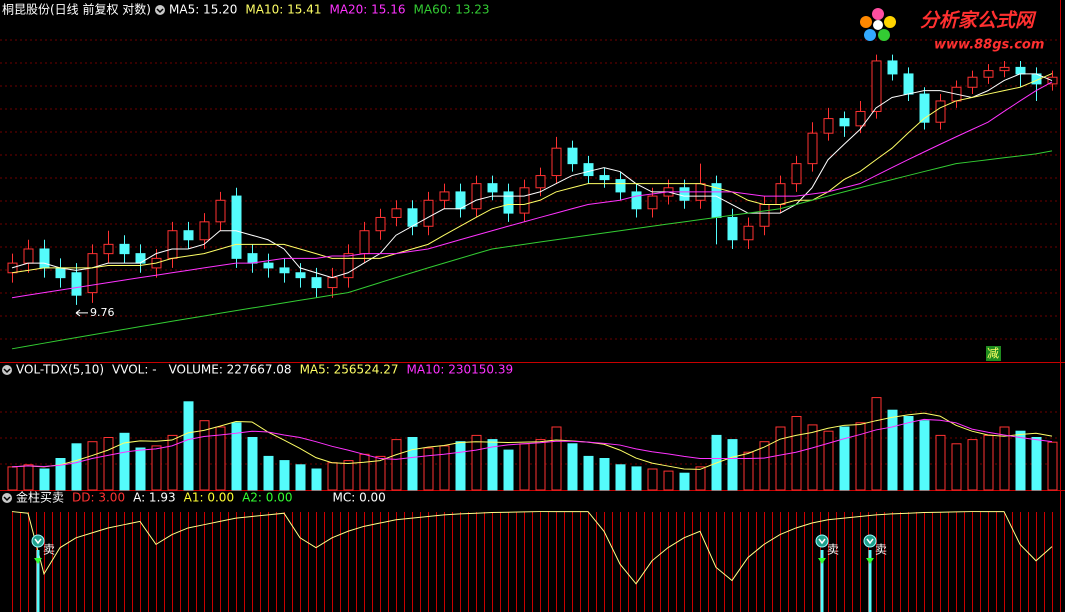 This screenshot has height=612, width=1065. Describe the element at coordinates (532, 548) in the screenshot. I see `indicator-line` at that location.